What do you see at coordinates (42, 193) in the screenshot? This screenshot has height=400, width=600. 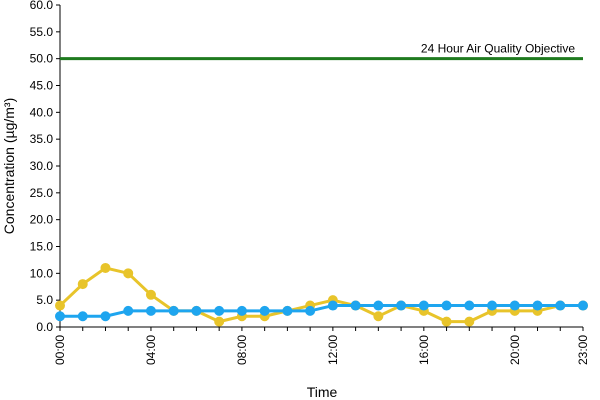 I see `y-tick-label: 25.0` at bounding box center [42, 193].